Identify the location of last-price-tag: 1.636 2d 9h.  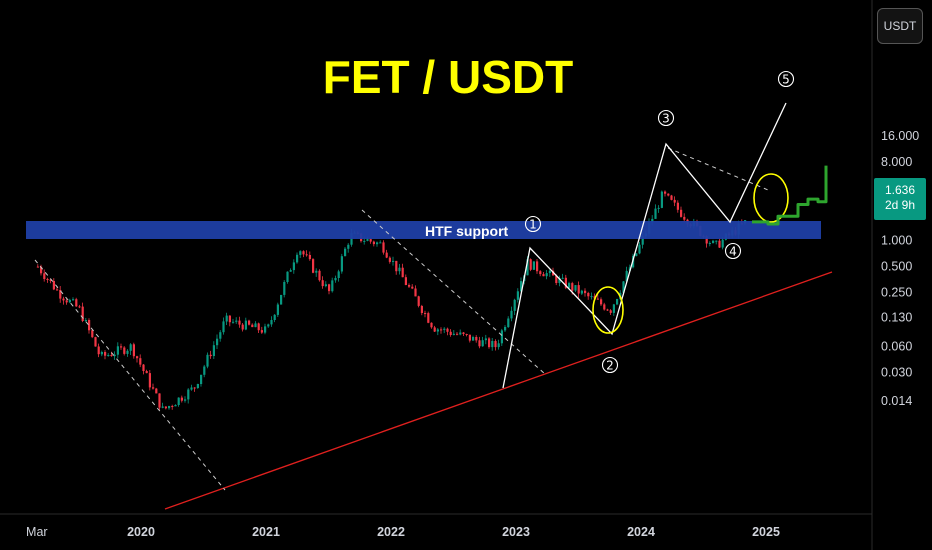
(900, 199).